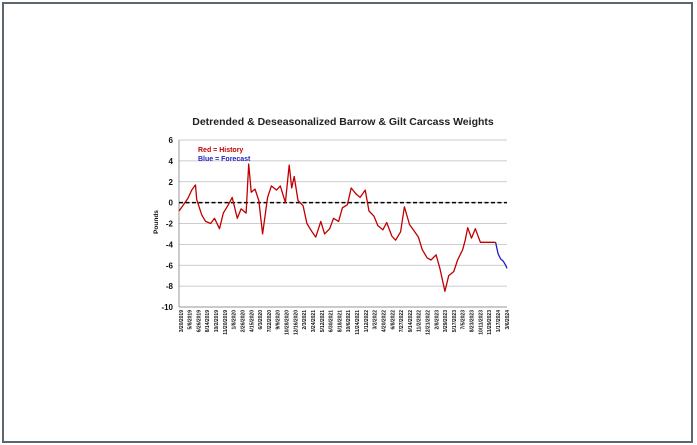 The image size is (697, 445). What do you see at coordinates (376, 320) in the screenshot?
I see `x-tick-label: 3/2/2022` at bounding box center [376, 320].